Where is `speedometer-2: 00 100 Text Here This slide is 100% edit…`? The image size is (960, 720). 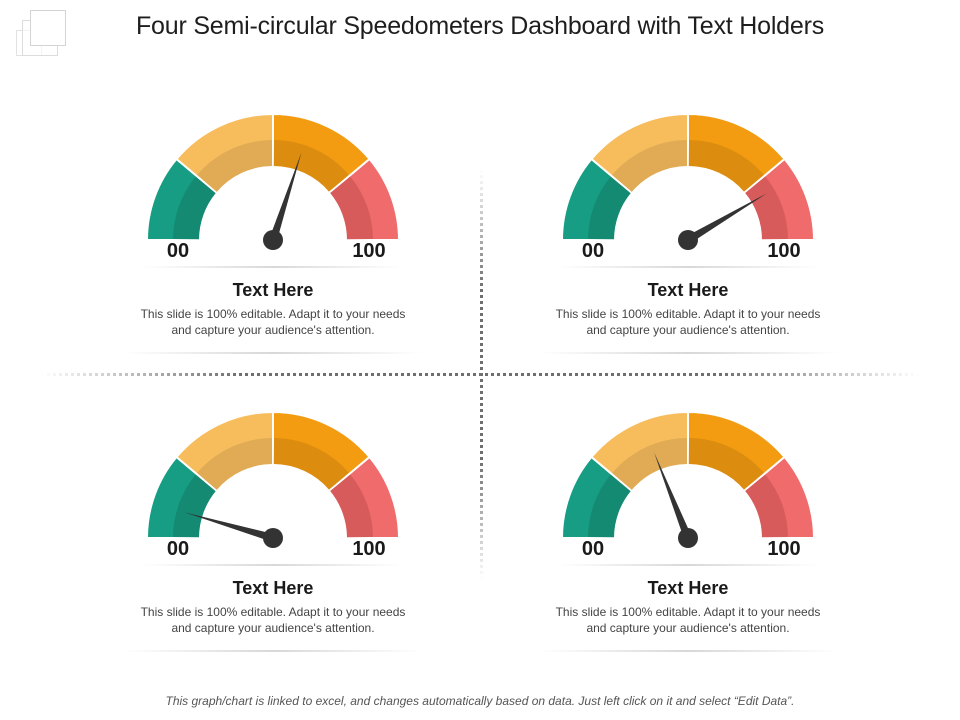 speedometer-2: 00 100 Text Here This slide is 100% edit… is located at coordinates (688, 242).